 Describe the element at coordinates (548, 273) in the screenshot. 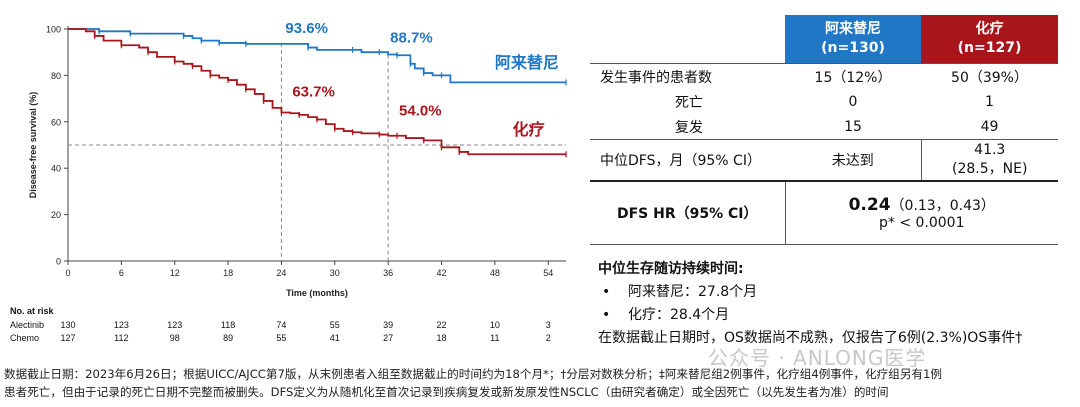

I see `x-tick-label: 54` at that location.